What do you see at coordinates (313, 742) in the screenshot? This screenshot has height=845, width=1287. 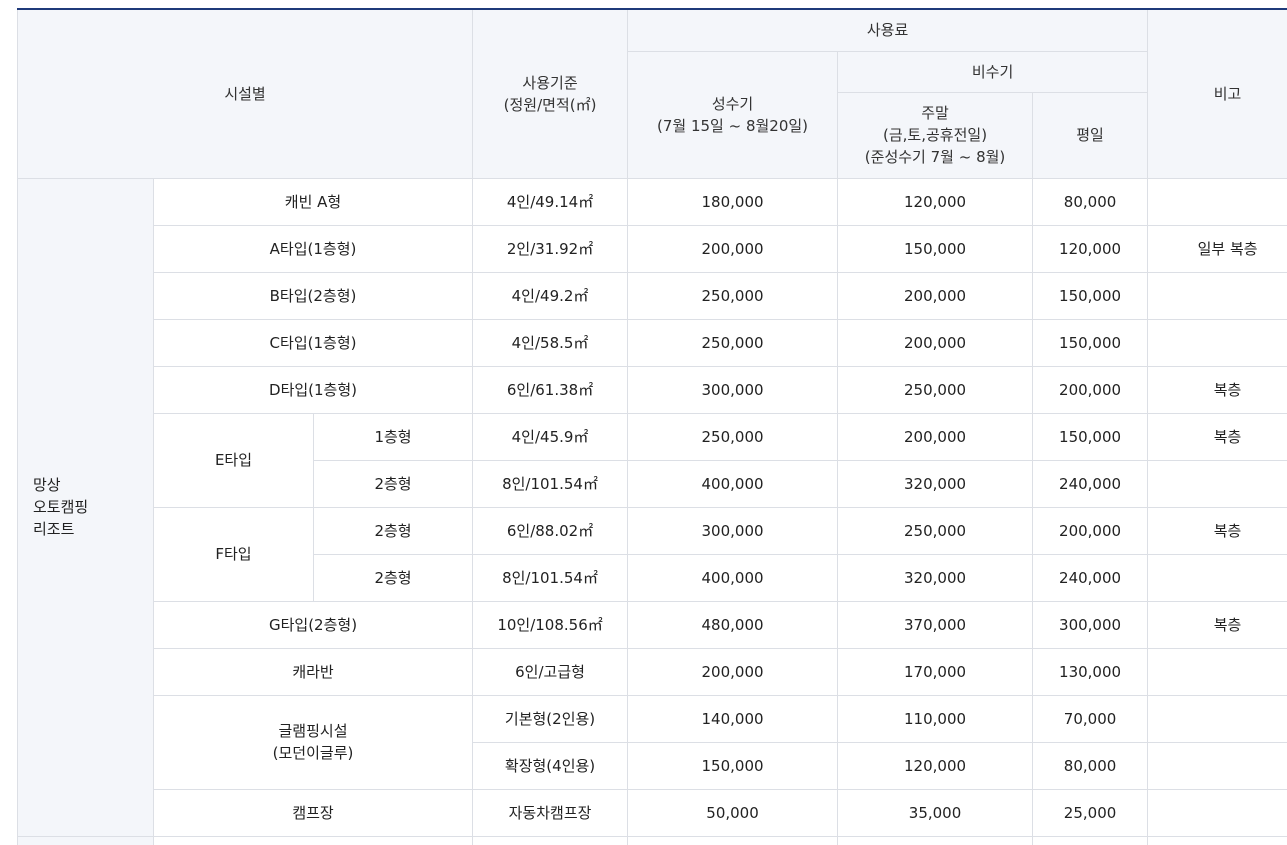 I see `facility-name-cell: 글램핑시설 (모던이글루)` at bounding box center [313, 742].